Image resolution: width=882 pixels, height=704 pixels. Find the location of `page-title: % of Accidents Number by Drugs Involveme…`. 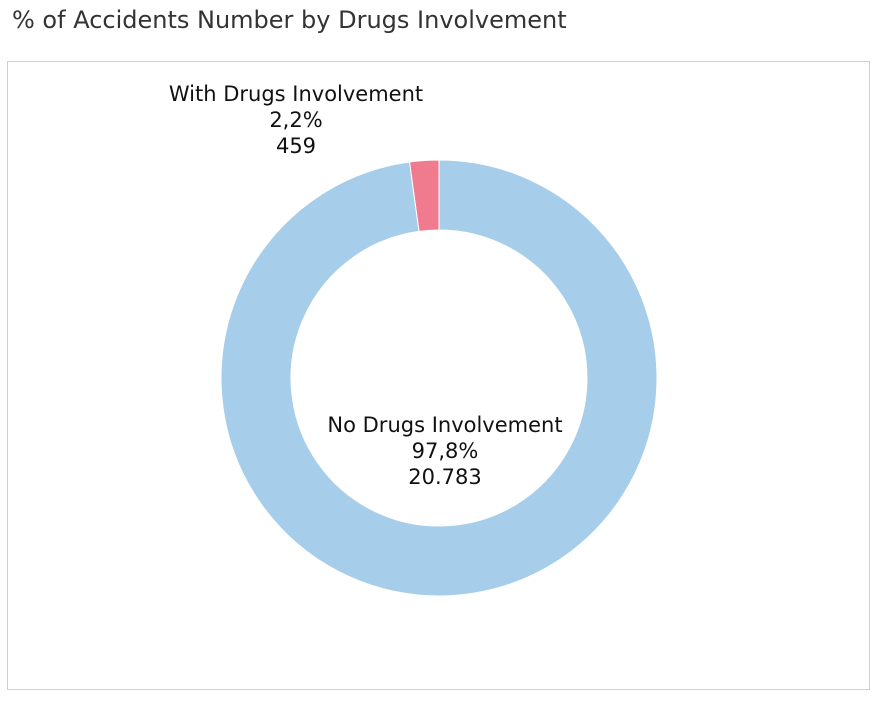

page-title: % of Accidents Number by Drugs Involveme… is located at coordinates (289, 20).